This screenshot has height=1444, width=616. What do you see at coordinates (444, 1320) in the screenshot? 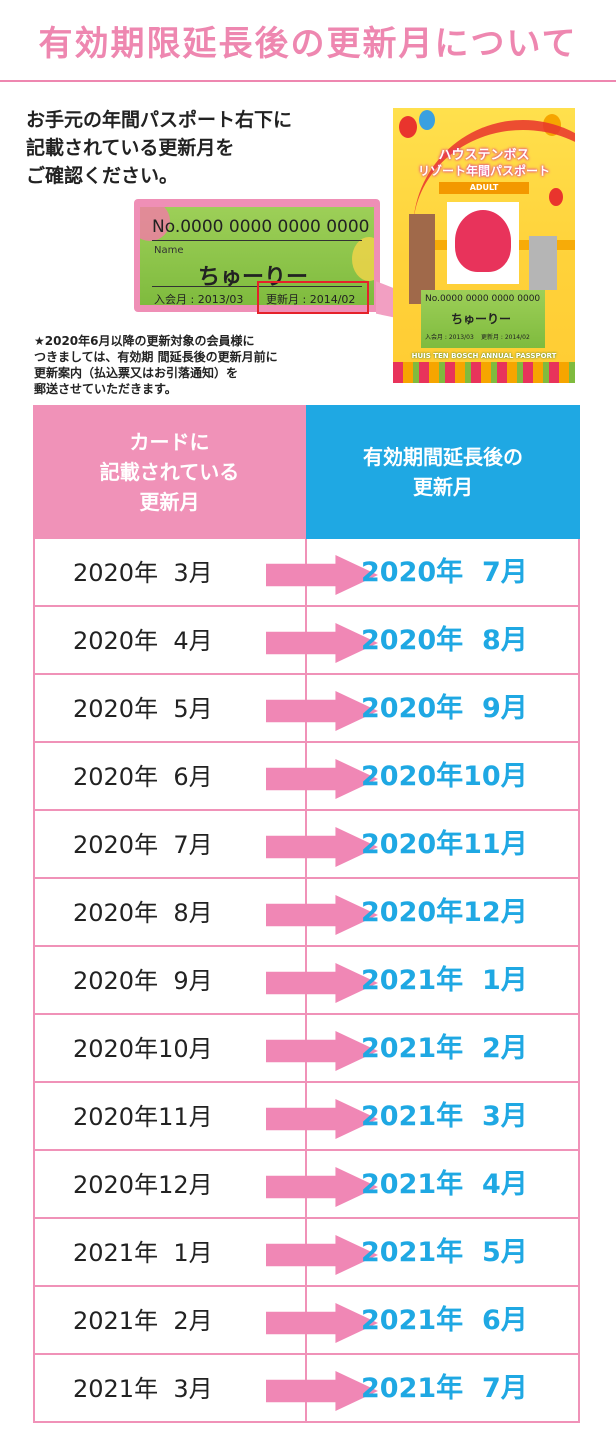
I see `extended-month: 2021年 6月` at bounding box center [444, 1320].